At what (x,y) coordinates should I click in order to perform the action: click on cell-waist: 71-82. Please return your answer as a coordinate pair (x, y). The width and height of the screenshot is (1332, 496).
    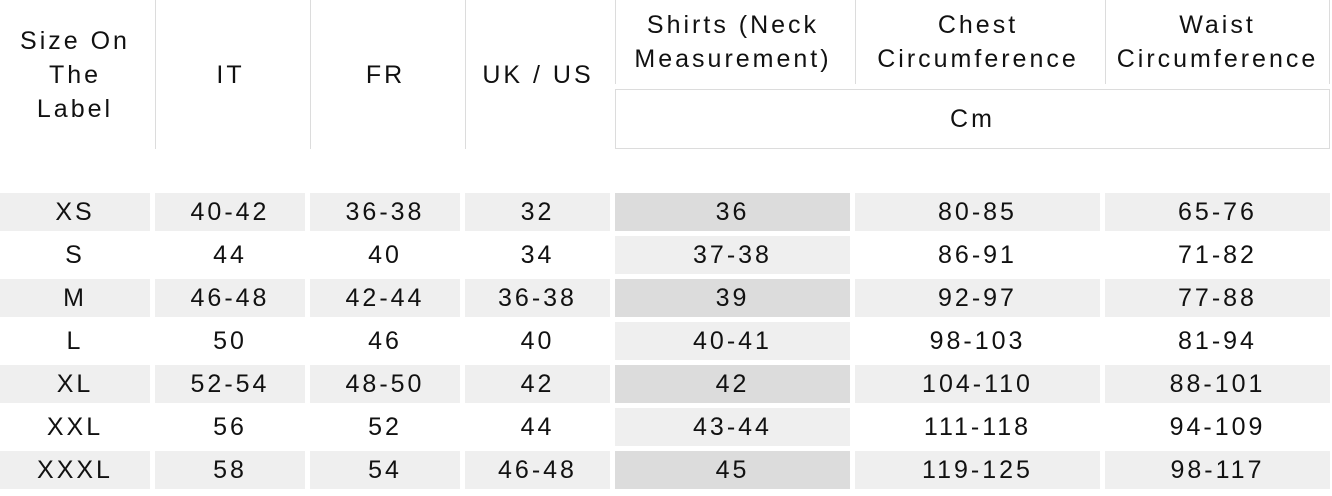
    Looking at the image, I should click on (1217, 255).